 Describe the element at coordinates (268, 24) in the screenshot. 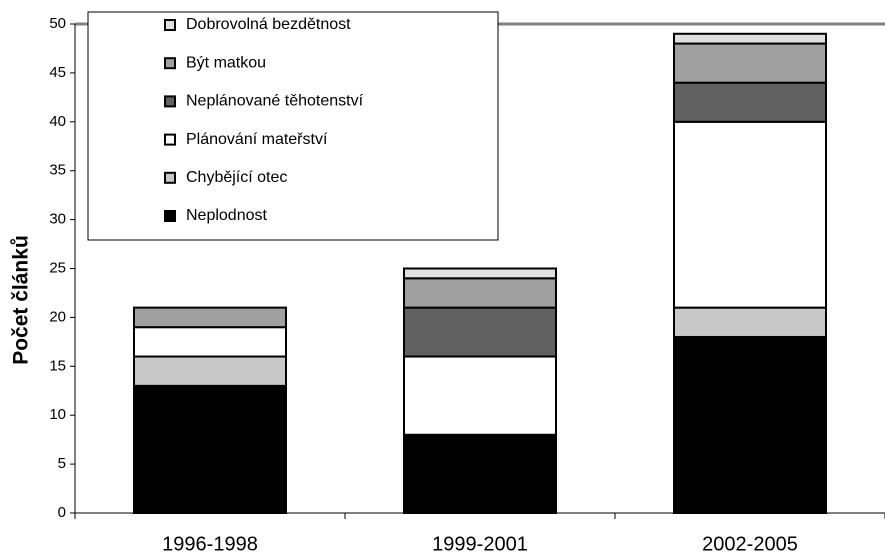

I see `legend-label: Dobrovolná bezdětnost` at that location.